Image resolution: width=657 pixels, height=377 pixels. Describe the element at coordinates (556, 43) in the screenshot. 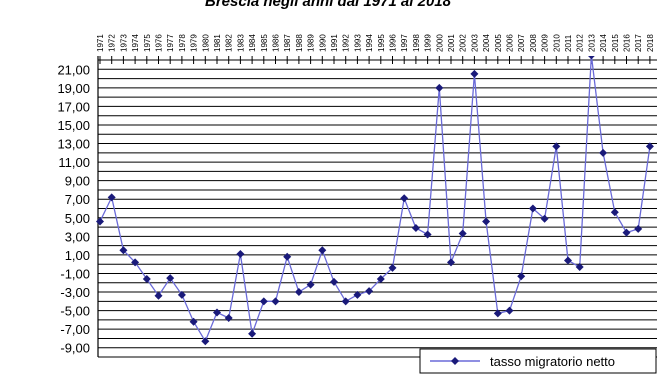

I see `x-tick-label: 2010` at that location.